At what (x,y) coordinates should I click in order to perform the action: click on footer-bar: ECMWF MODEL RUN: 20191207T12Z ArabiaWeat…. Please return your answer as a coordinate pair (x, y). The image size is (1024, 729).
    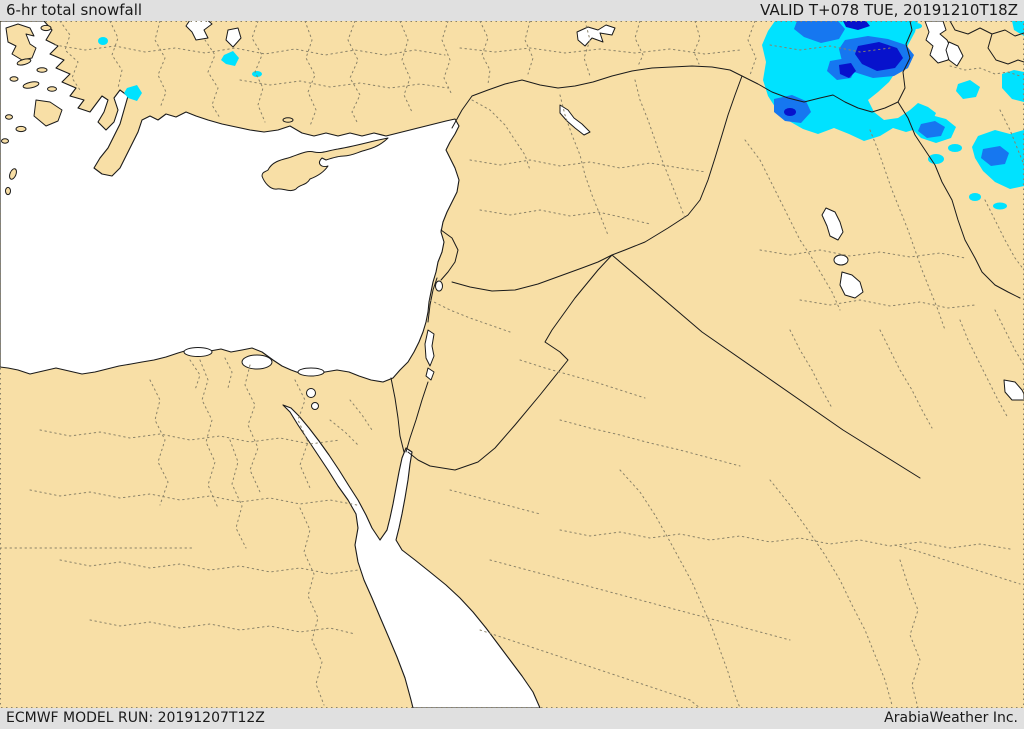
    Looking at the image, I should click on (512, 718).